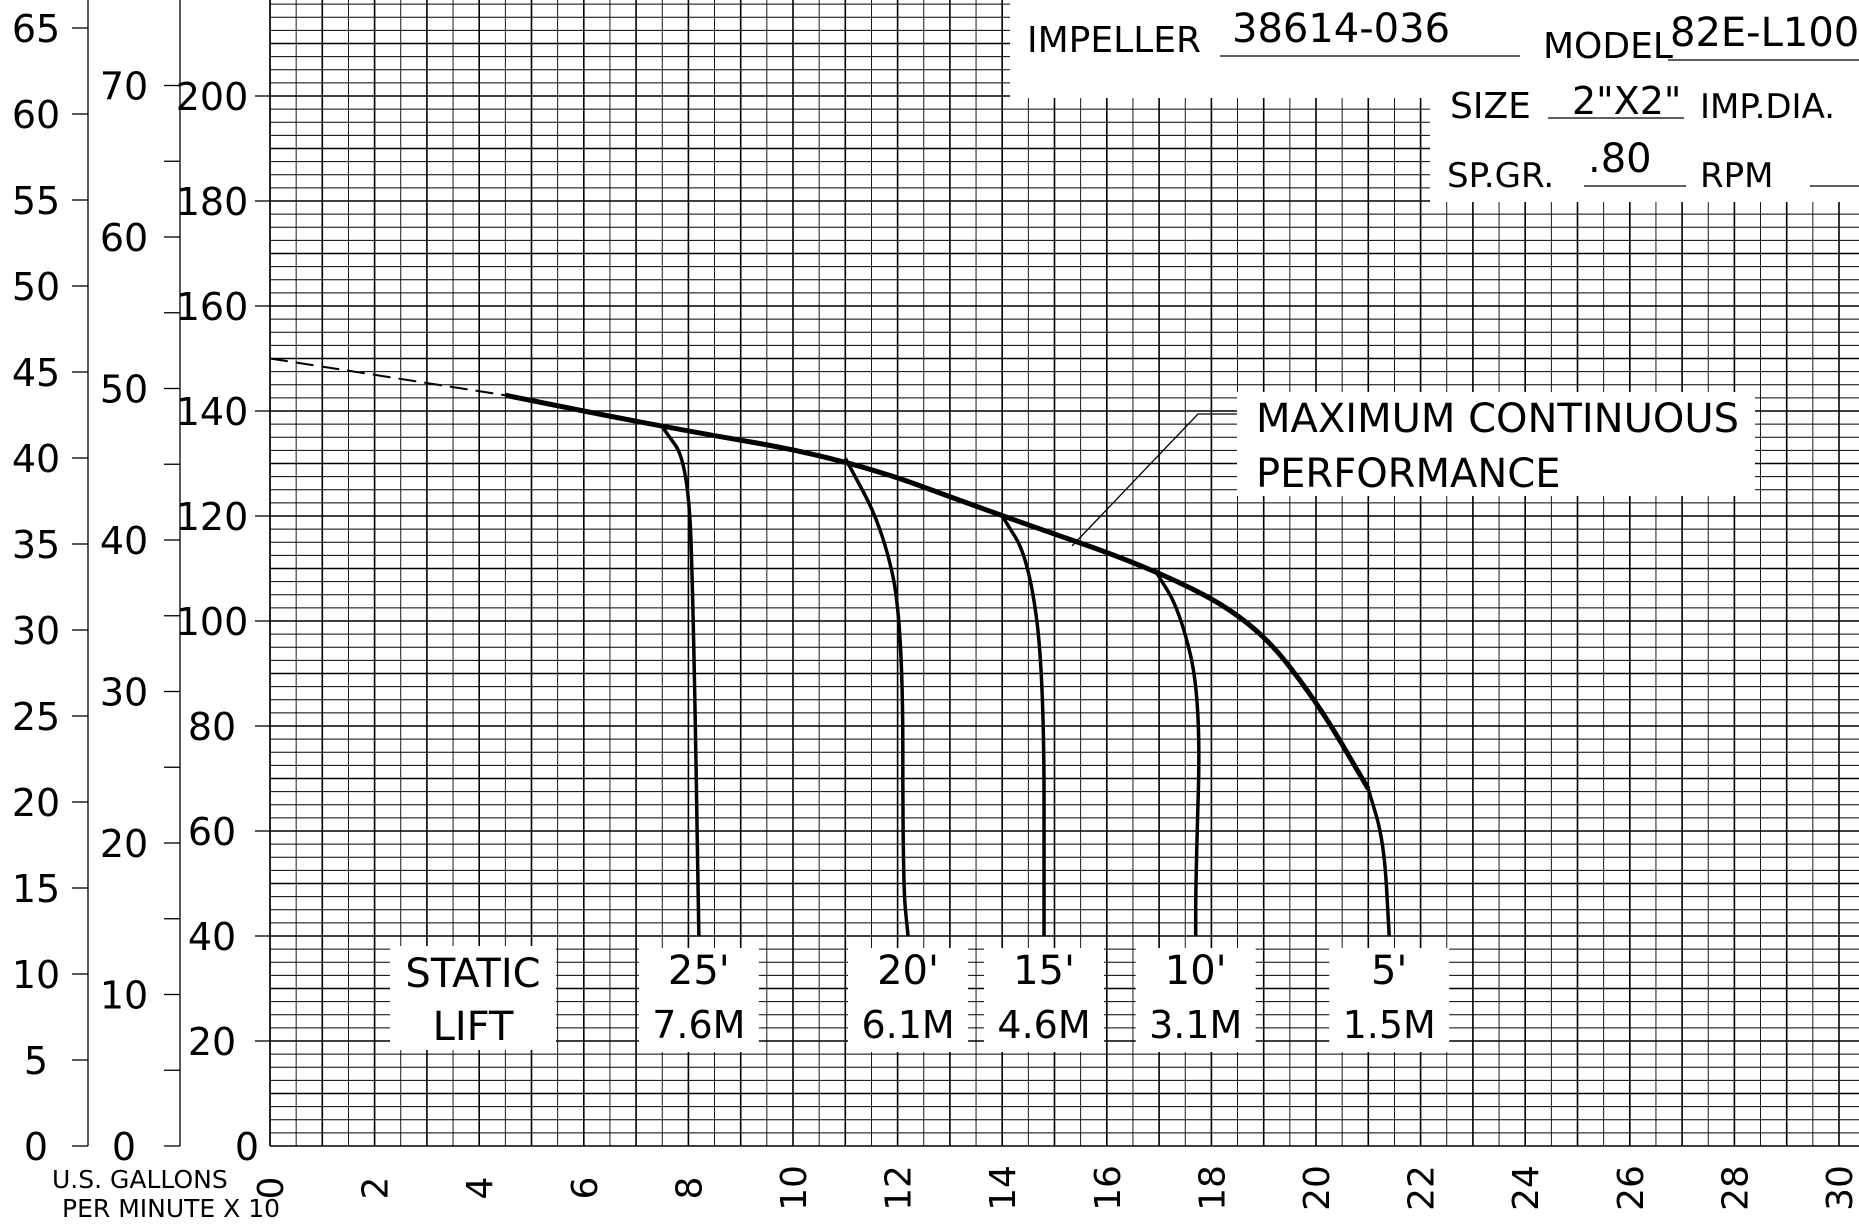  I want to click on curve-label-feet: 15', so click(1044, 971).